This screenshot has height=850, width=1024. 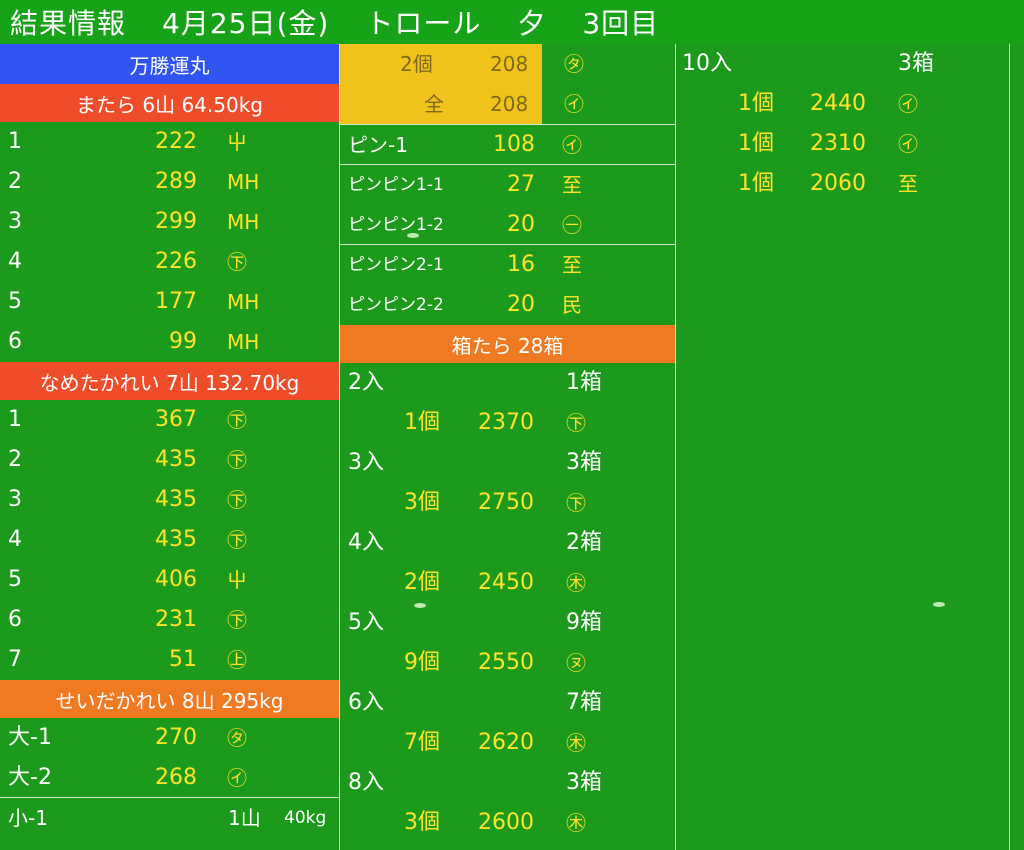 I want to click on summary-weight: 40kg, so click(x=305, y=818).